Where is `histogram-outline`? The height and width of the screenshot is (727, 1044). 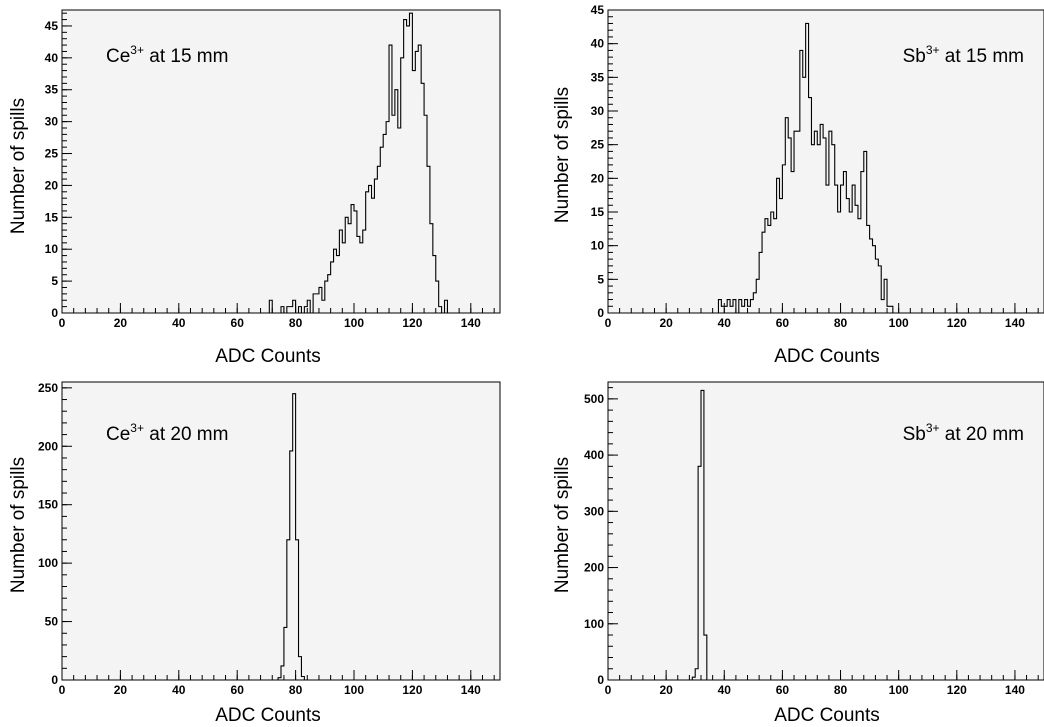
histogram-outline is located at coordinates (292, 537).